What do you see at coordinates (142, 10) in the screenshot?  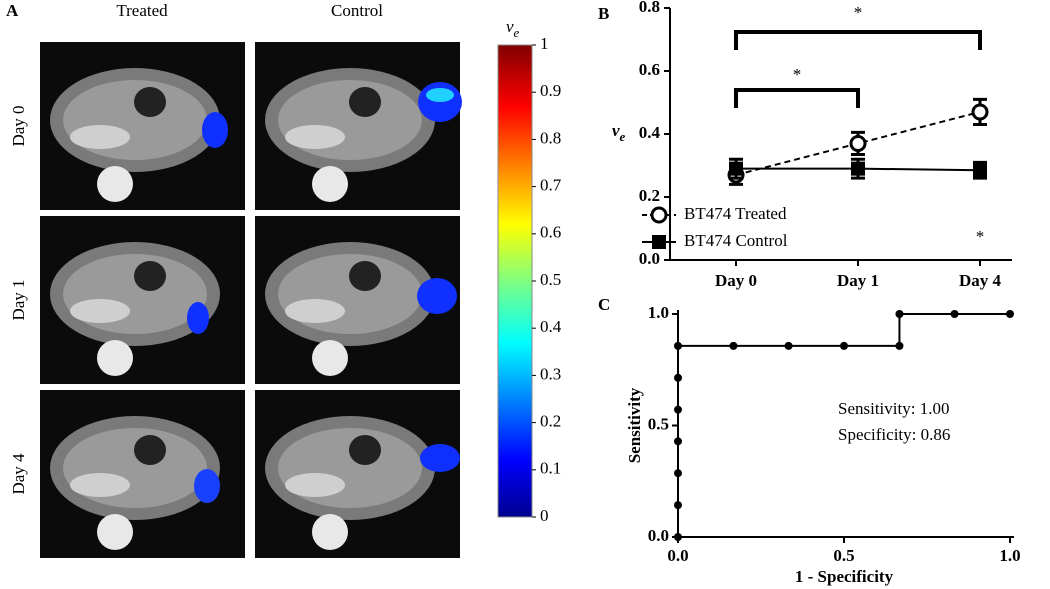 I see `column-label: Treated` at bounding box center [142, 10].